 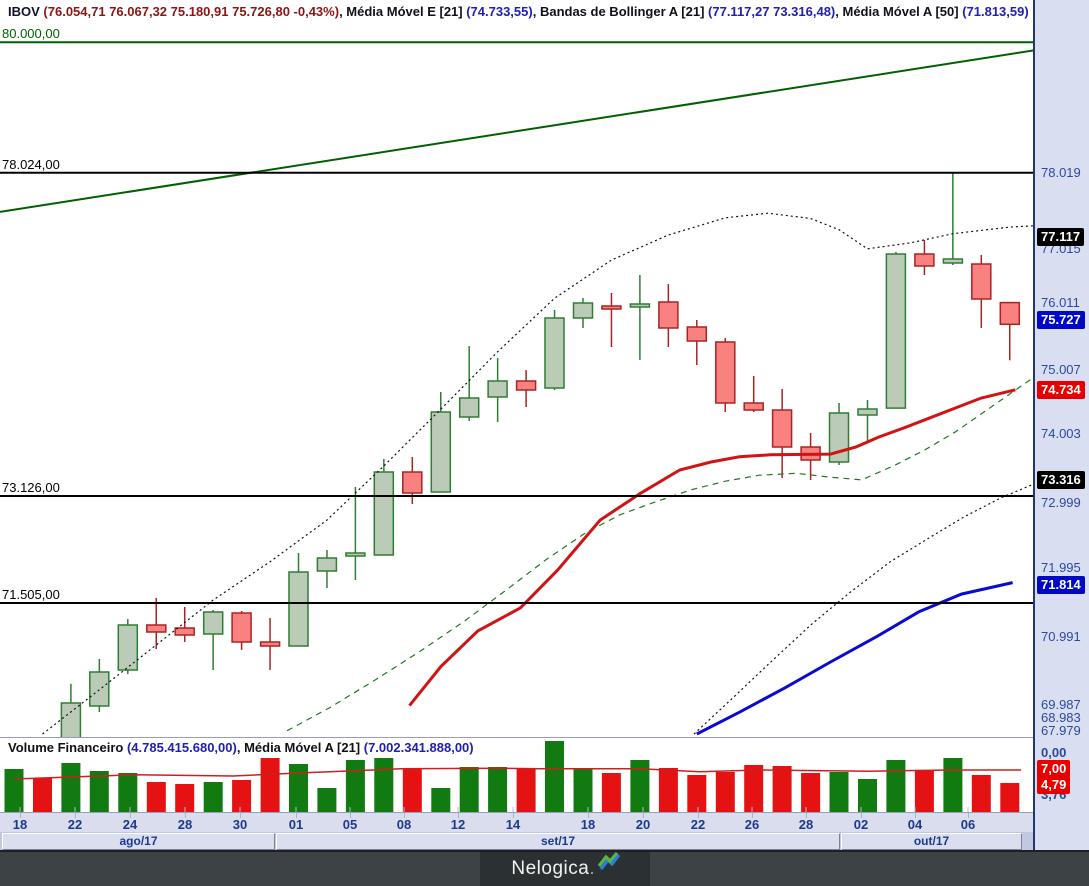 What do you see at coordinates (854, 658) in the screenshot?
I see `mma50-line` at bounding box center [854, 658].